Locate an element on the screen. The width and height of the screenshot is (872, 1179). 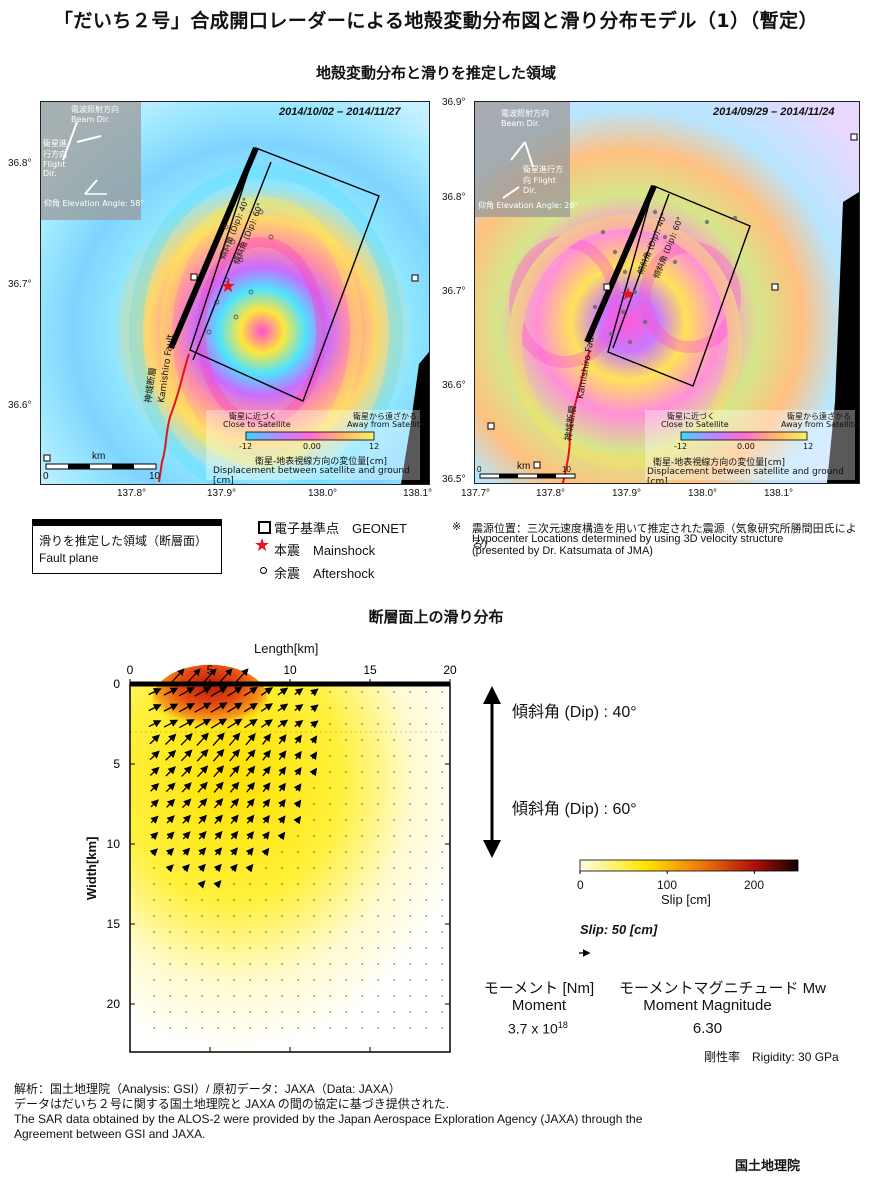
map-right-scale-10: 10 is located at coordinates (566, 469).